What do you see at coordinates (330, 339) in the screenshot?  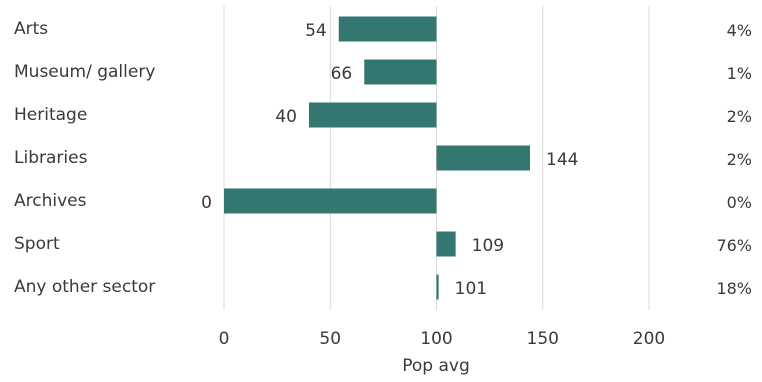 I see `x-tick-label: 50` at bounding box center [330, 339].